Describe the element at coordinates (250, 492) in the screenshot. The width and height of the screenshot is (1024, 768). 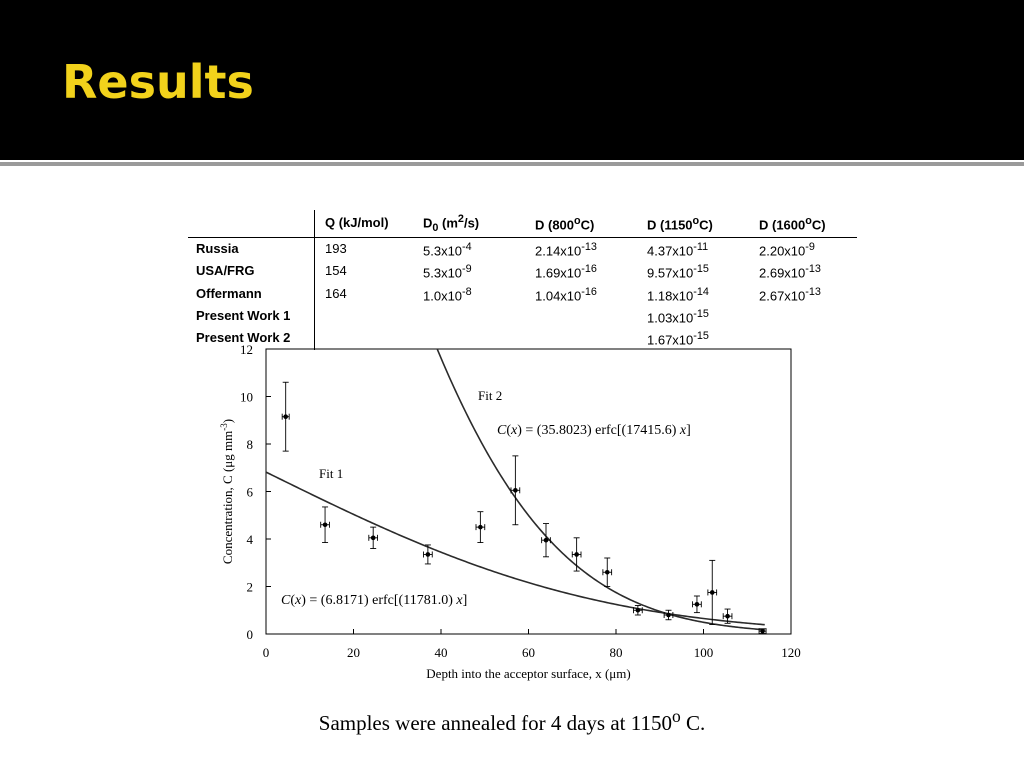
I see `y-tick-label: 6` at that location.